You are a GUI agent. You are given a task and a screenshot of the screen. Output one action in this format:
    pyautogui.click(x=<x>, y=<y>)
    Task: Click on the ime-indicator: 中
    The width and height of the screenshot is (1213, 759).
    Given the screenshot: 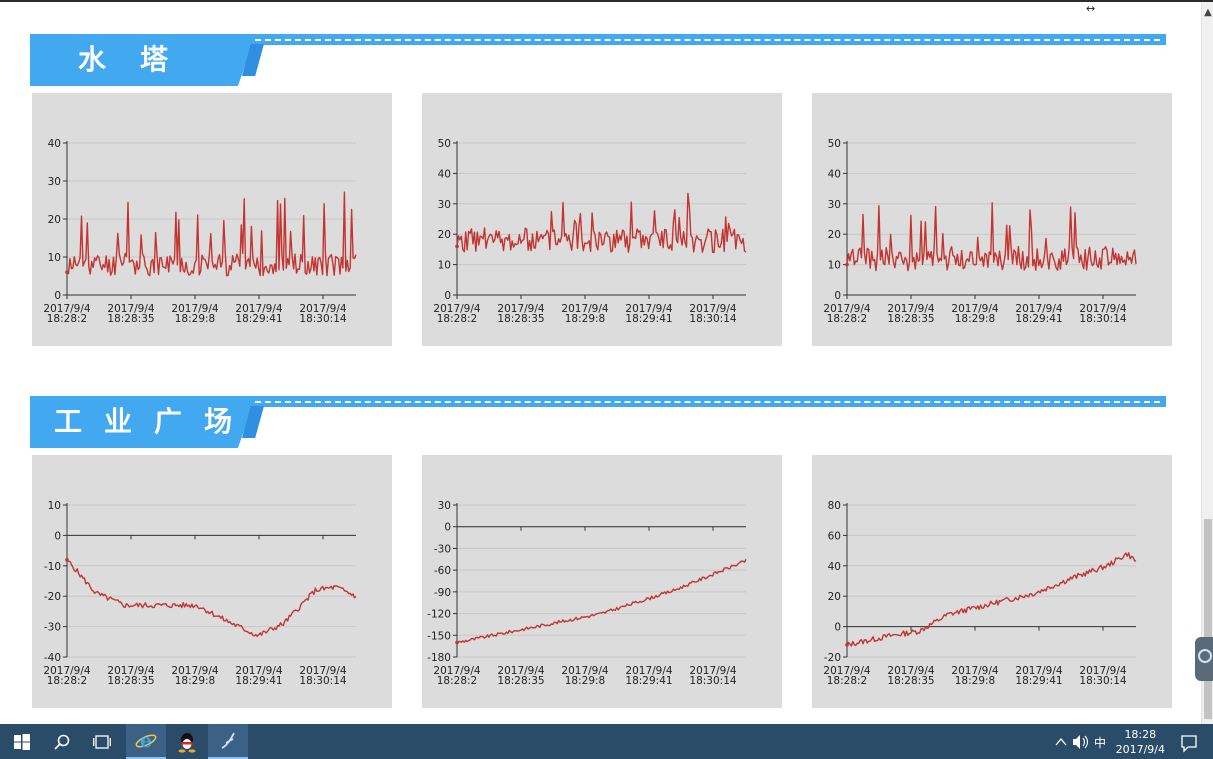 What is the action you would take?
    pyautogui.click(x=1100, y=743)
    